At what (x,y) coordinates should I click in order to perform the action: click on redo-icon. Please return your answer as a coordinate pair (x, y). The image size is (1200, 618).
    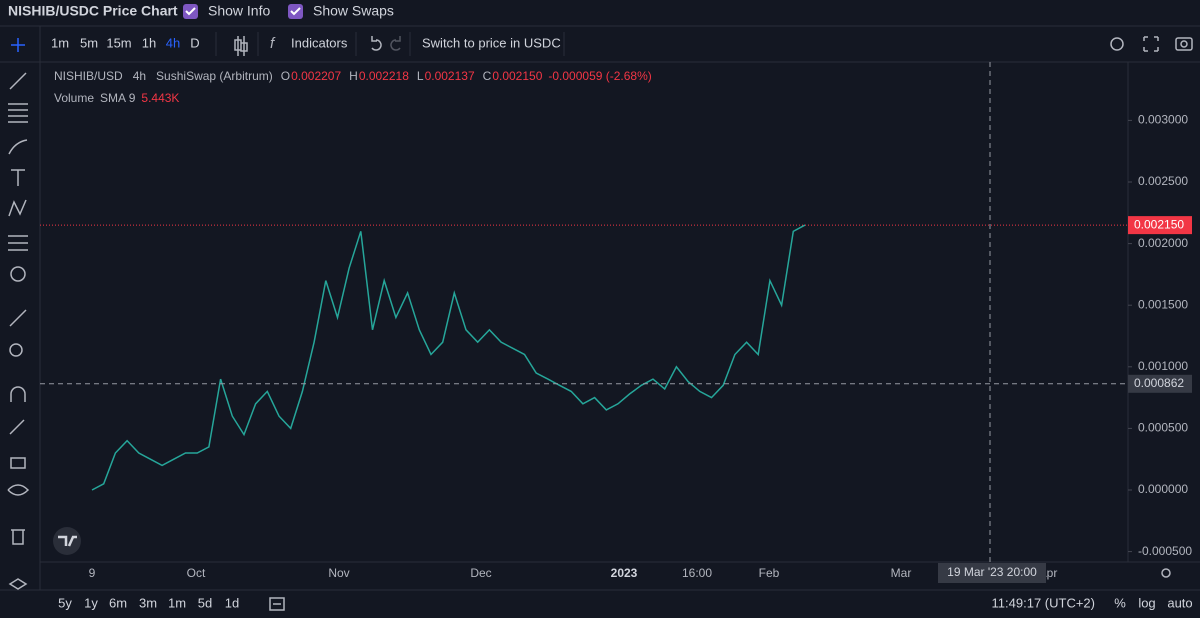
    Looking at the image, I should click on (395, 43).